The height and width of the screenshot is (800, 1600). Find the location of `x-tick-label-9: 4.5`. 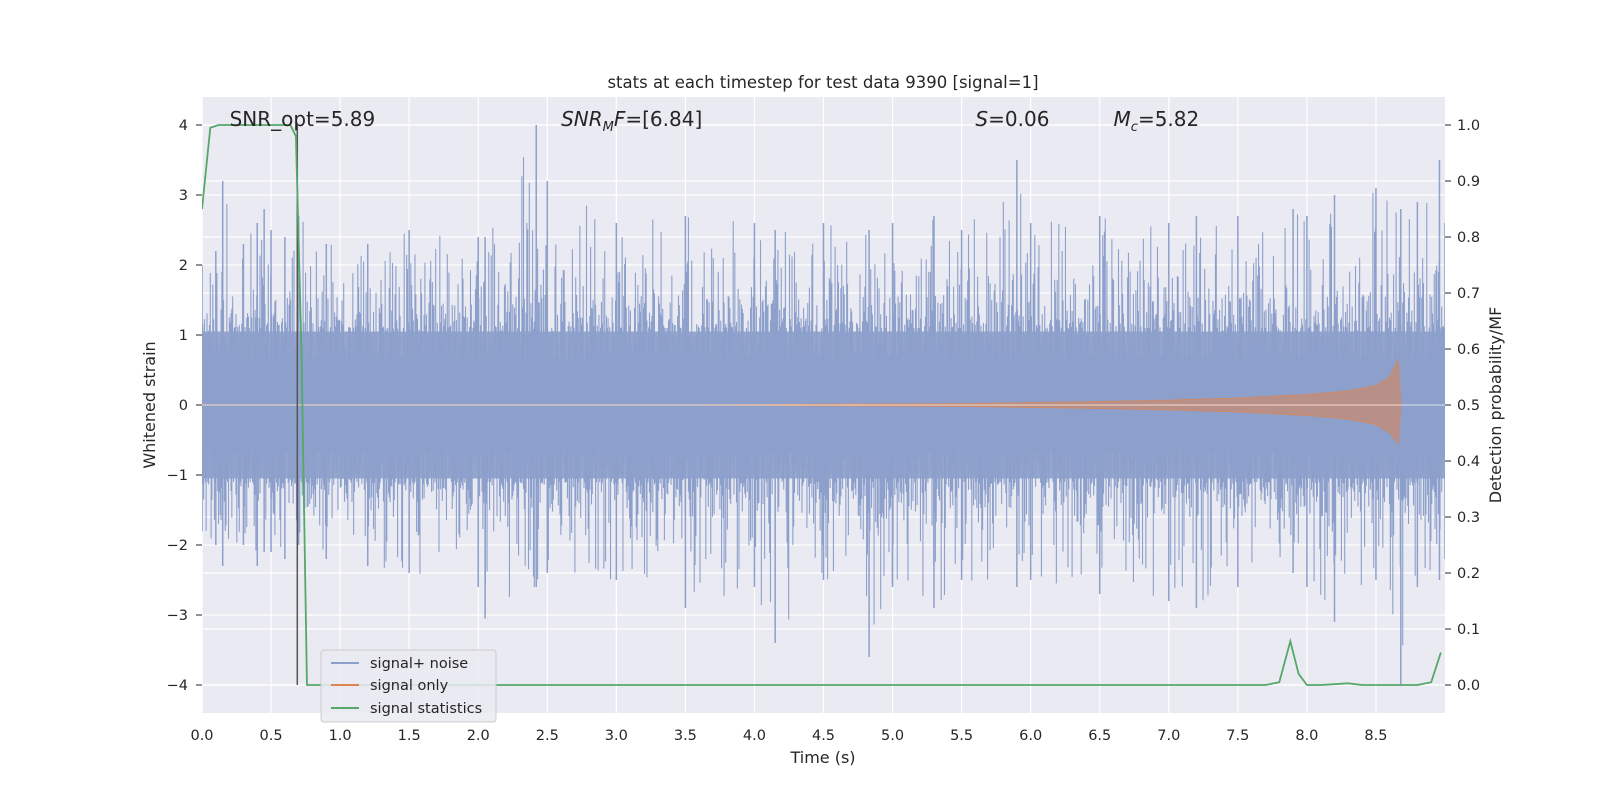

x-tick-label-9: 4.5 is located at coordinates (823, 736).